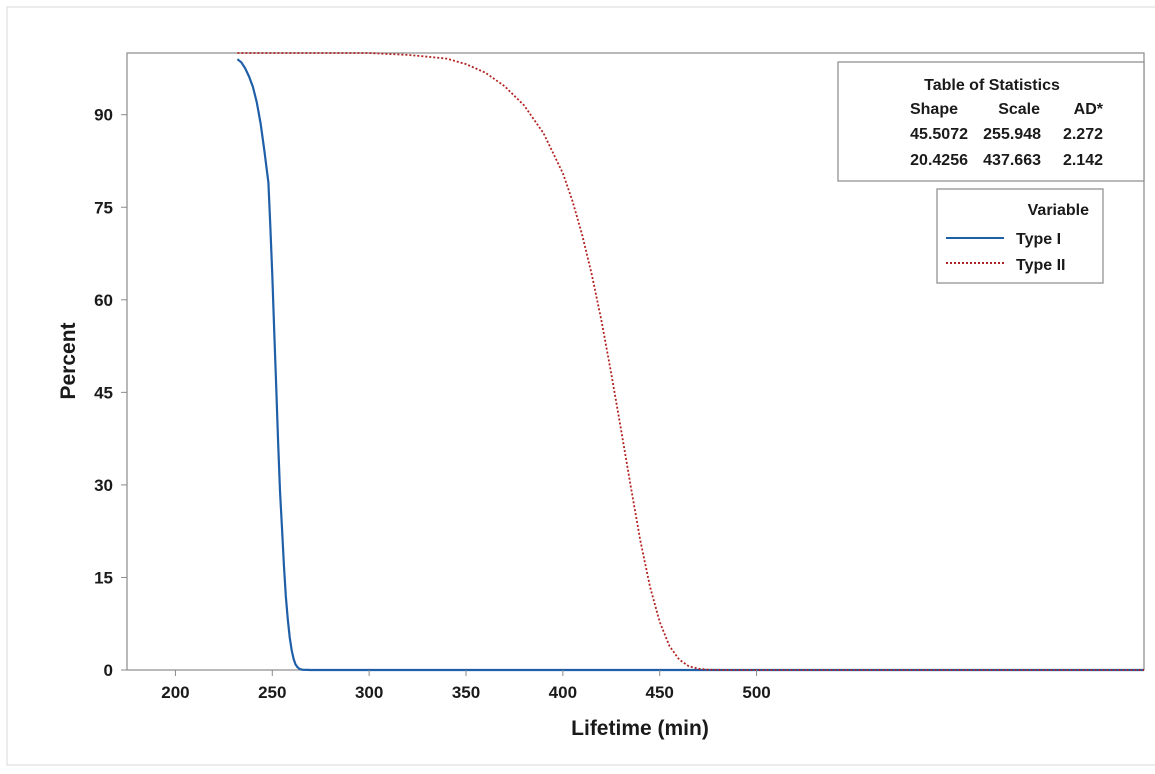 The image size is (1155, 774). Describe the element at coordinates (466, 692) in the screenshot. I see `x-tick-label-350: 350` at that location.